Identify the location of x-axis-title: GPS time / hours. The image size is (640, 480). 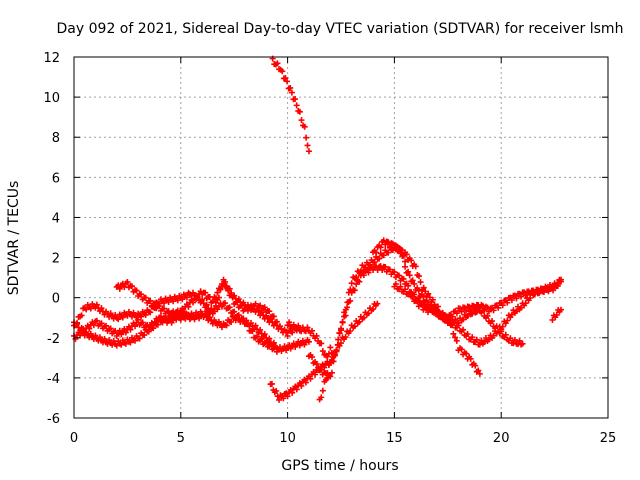
(339, 466).